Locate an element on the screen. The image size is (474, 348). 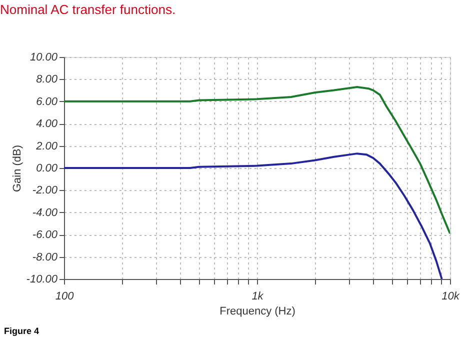
y-tick-label: -10.00 is located at coordinates (42, 280).